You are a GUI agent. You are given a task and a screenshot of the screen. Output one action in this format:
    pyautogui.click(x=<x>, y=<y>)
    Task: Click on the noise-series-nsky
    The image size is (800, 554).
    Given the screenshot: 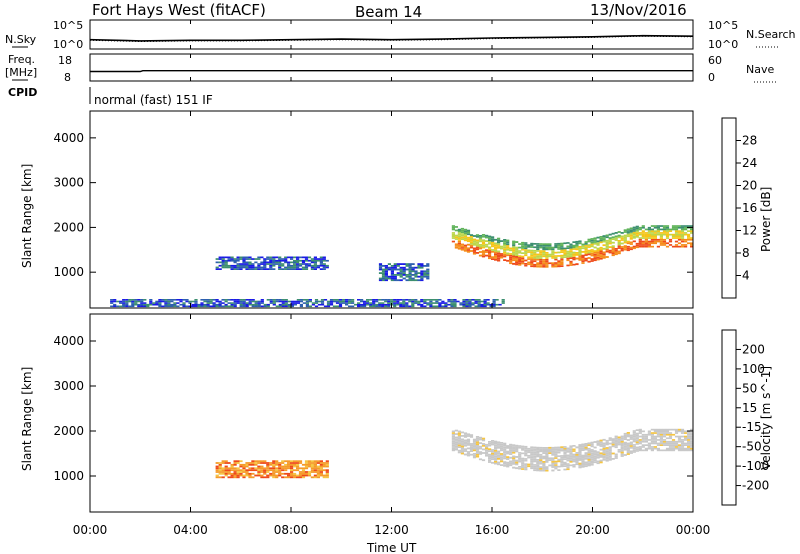 What is the action you would take?
    pyautogui.click(x=391, y=38)
    